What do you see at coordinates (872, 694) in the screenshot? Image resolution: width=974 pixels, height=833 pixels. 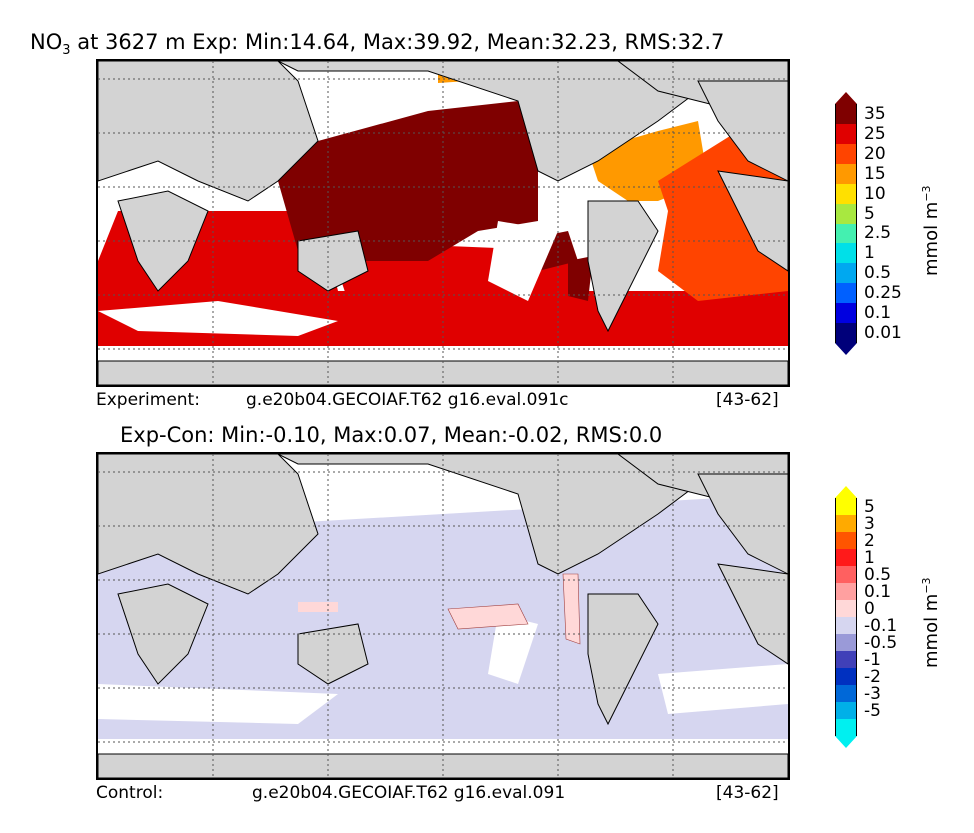 I see `colorbar-tick-label: -3` at bounding box center [872, 694].